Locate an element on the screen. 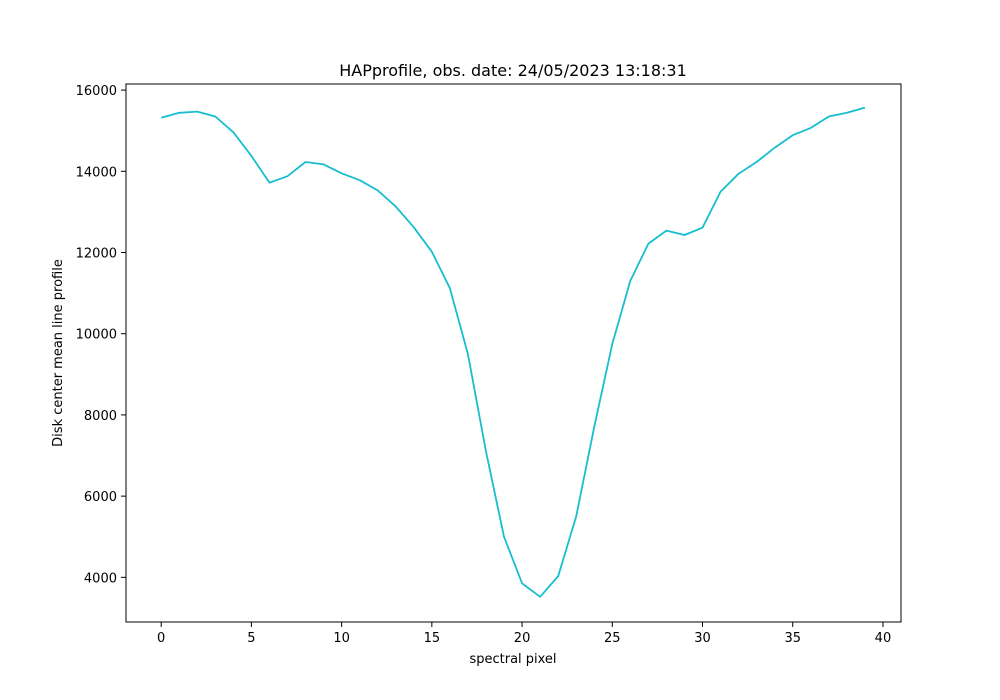  x-tick-label: 25 is located at coordinates (612, 638).